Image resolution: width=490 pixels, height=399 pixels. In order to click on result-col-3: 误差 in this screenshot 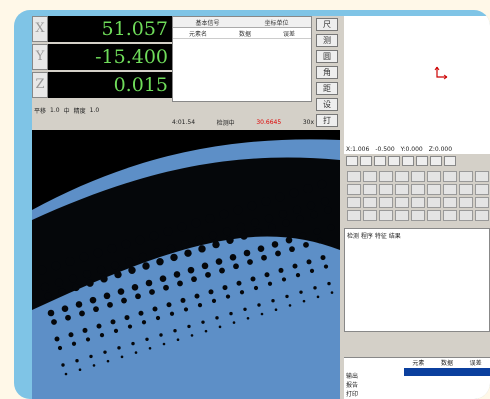, I will do `click(475, 363)`.